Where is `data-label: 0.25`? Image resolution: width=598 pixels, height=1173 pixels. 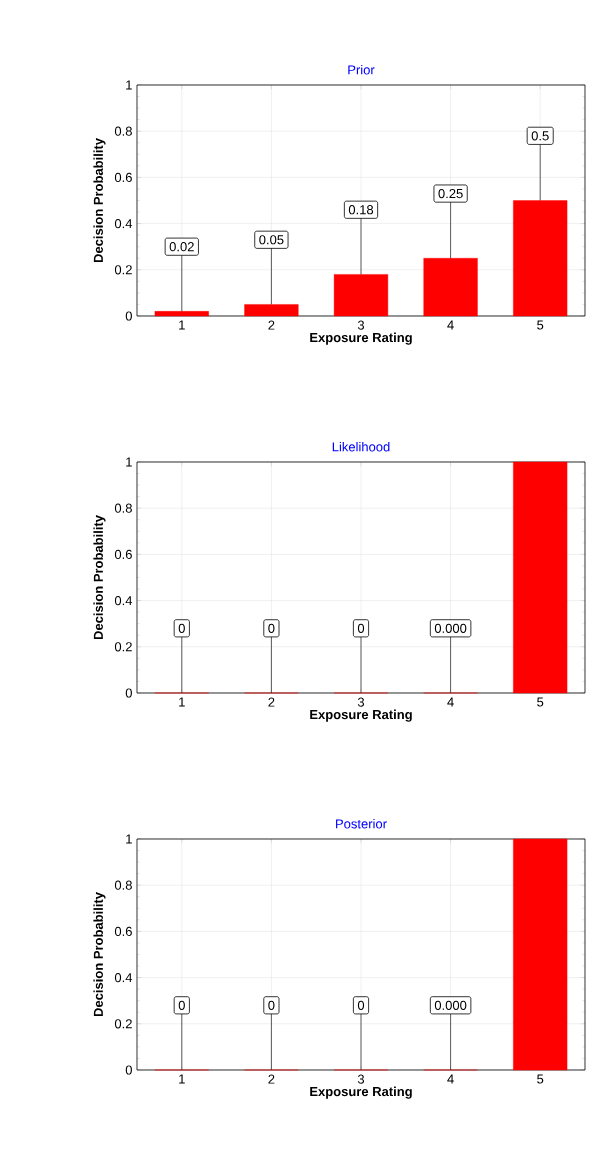
data-label: 0.25 is located at coordinates (450, 193).